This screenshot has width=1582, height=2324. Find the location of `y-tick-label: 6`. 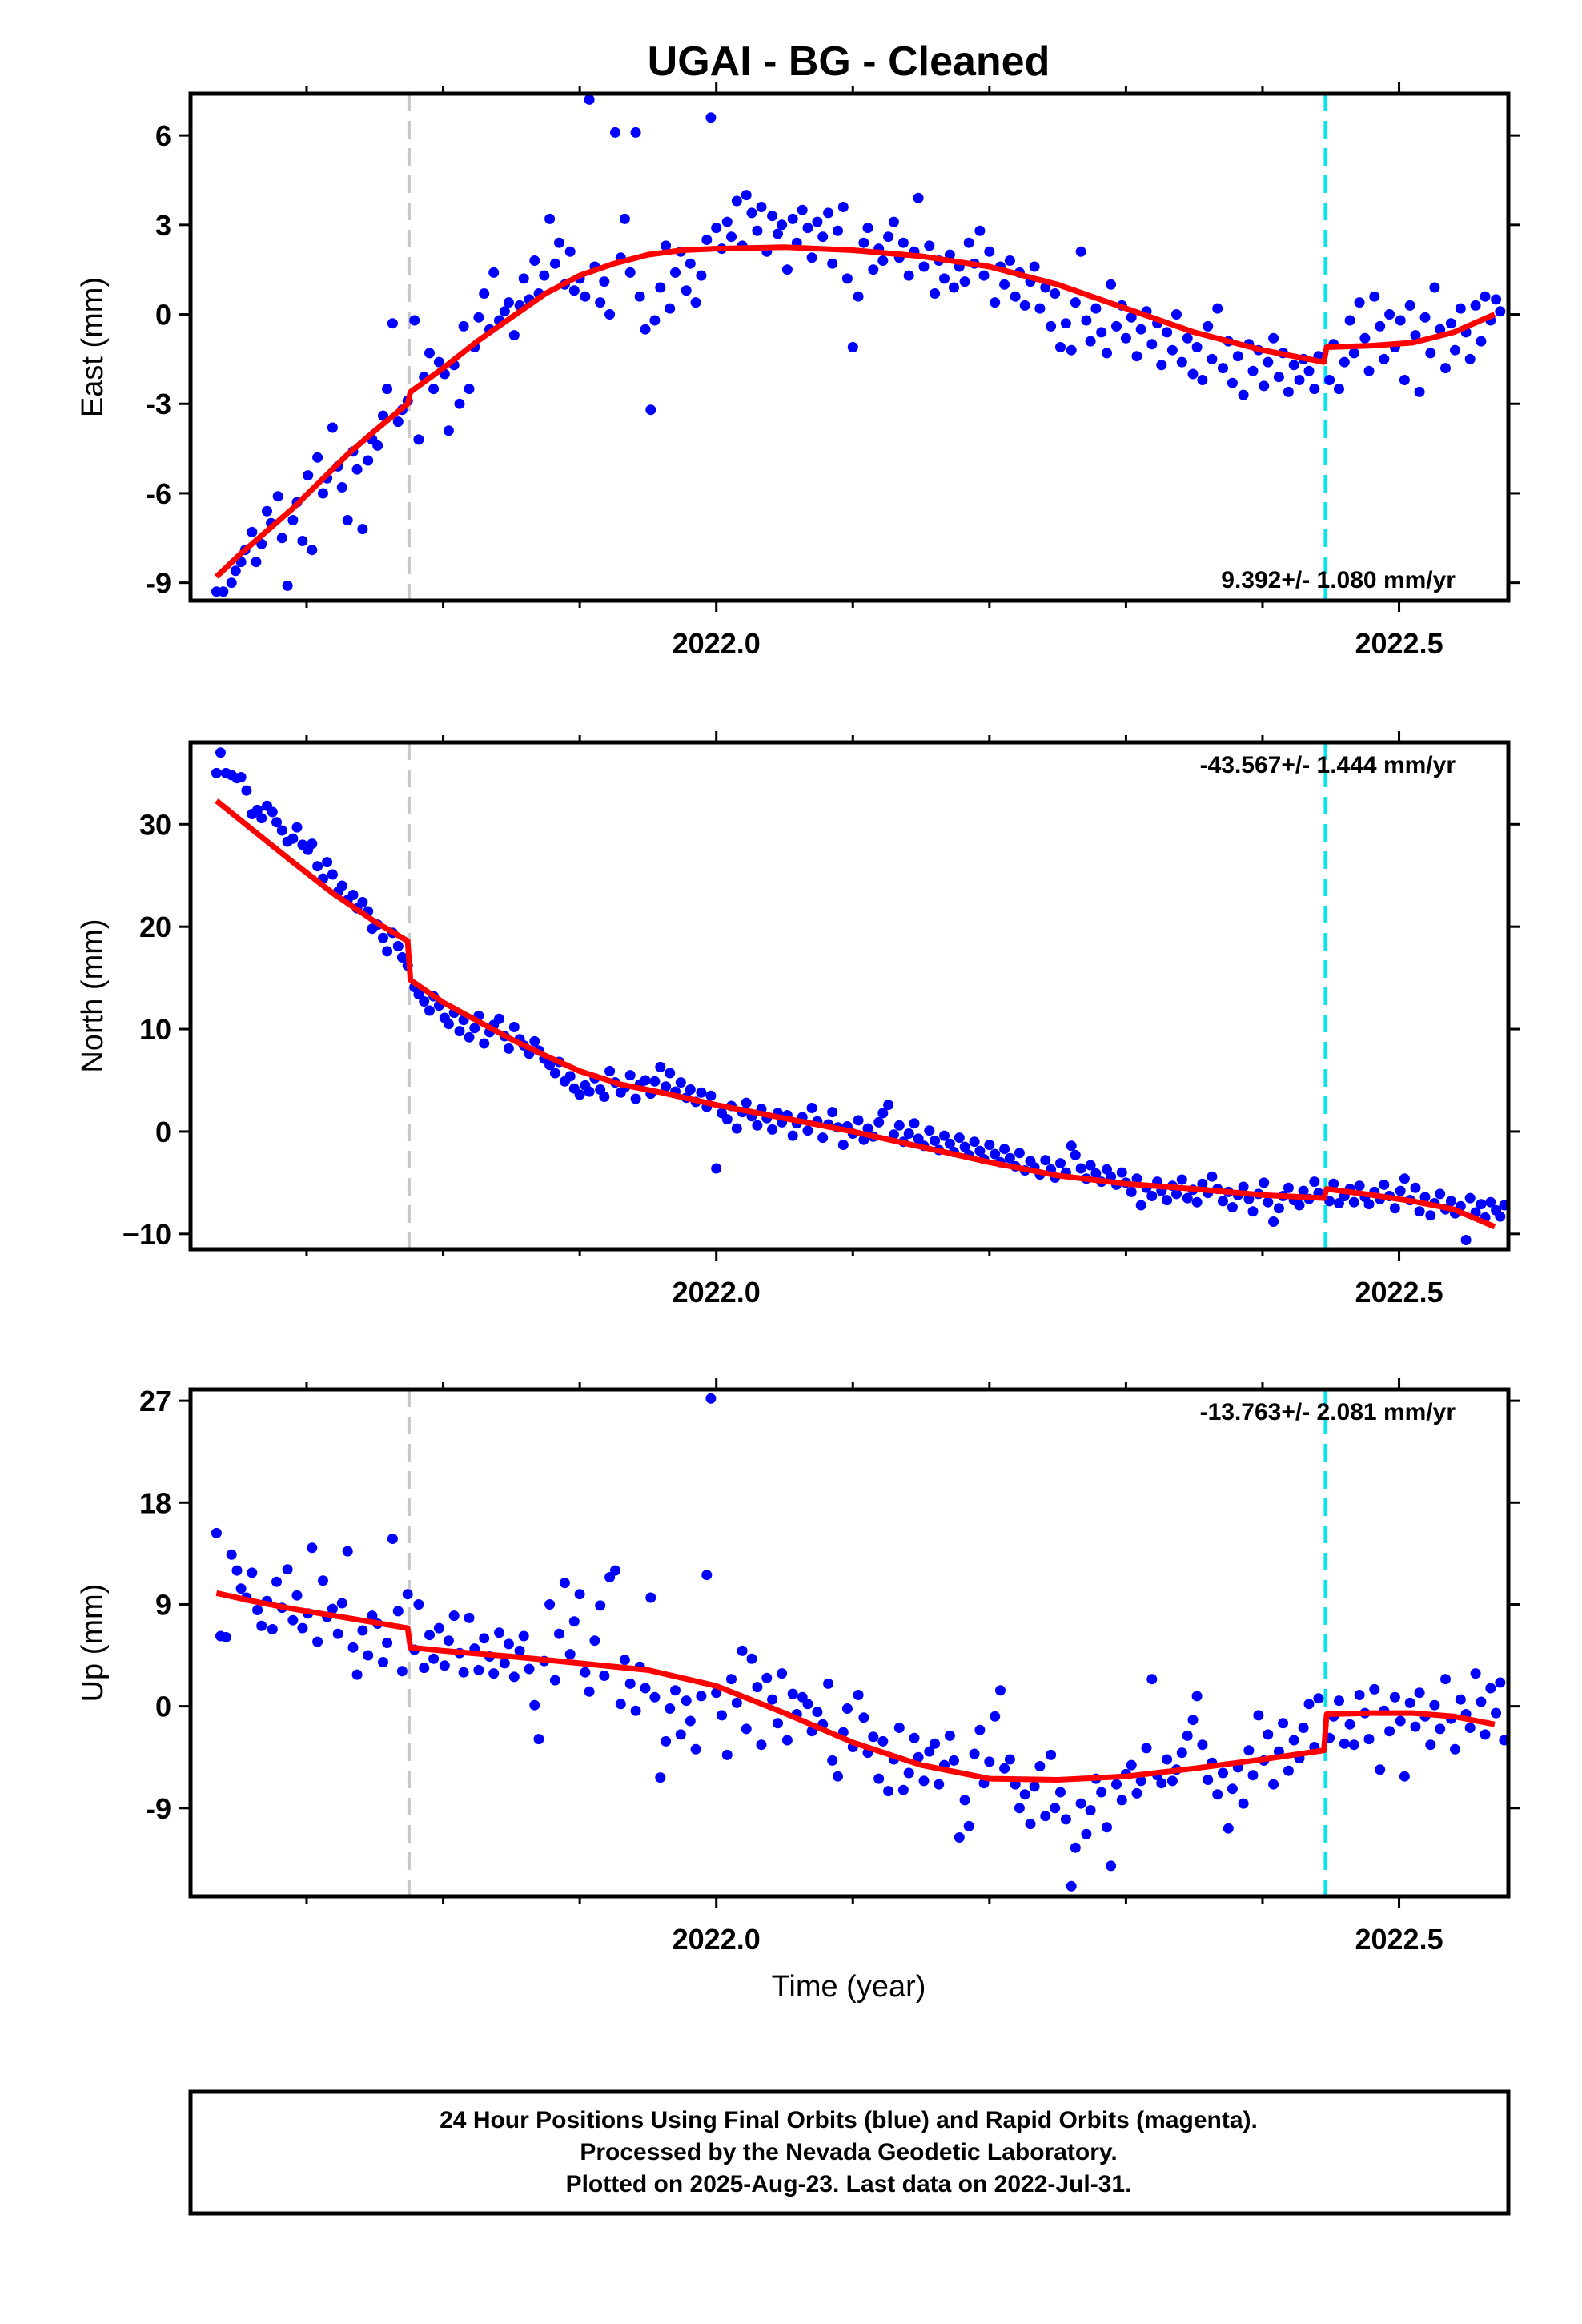

y-tick-label: 6 is located at coordinates (163, 135).